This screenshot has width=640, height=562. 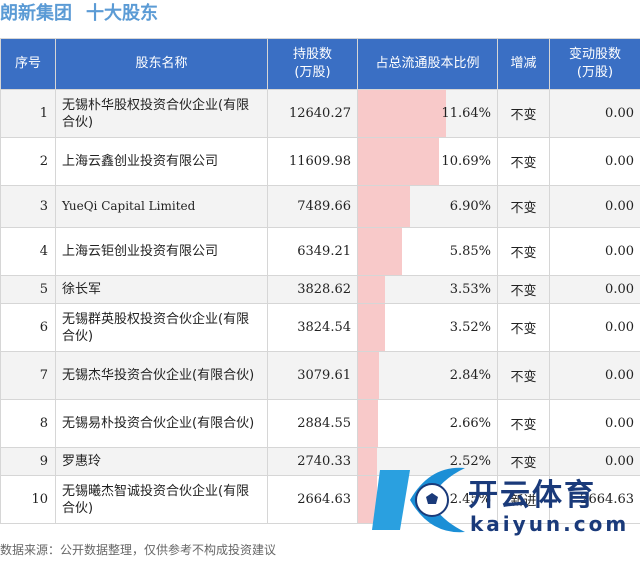 What do you see at coordinates (470, 206) in the screenshot?
I see `ratio-value: 6.90%` at bounding box center [470, 206].